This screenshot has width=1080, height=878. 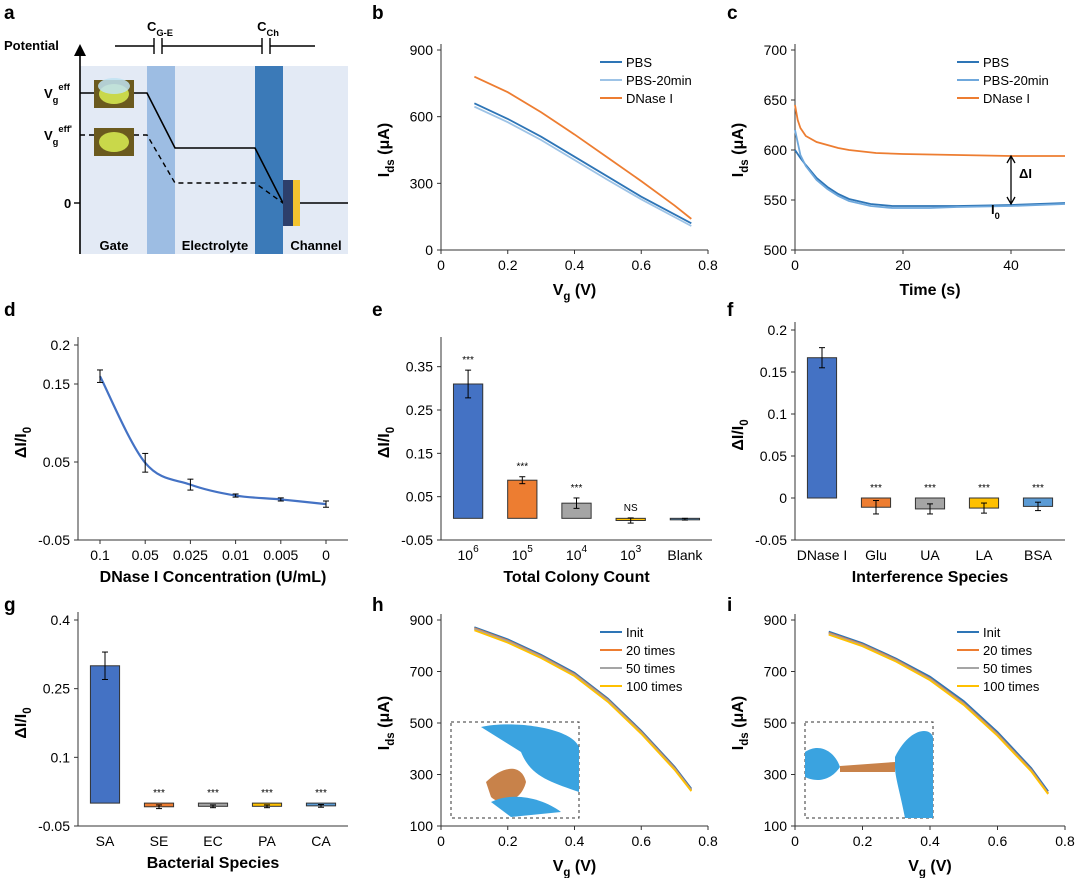 I want to click on level-label-veff-prime-sub: g, so click(x=56, y=142).